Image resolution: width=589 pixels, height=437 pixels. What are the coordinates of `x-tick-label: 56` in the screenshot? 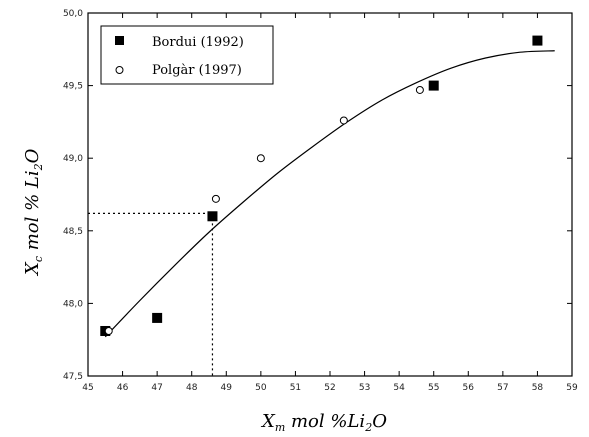 It's located at (469, 388).